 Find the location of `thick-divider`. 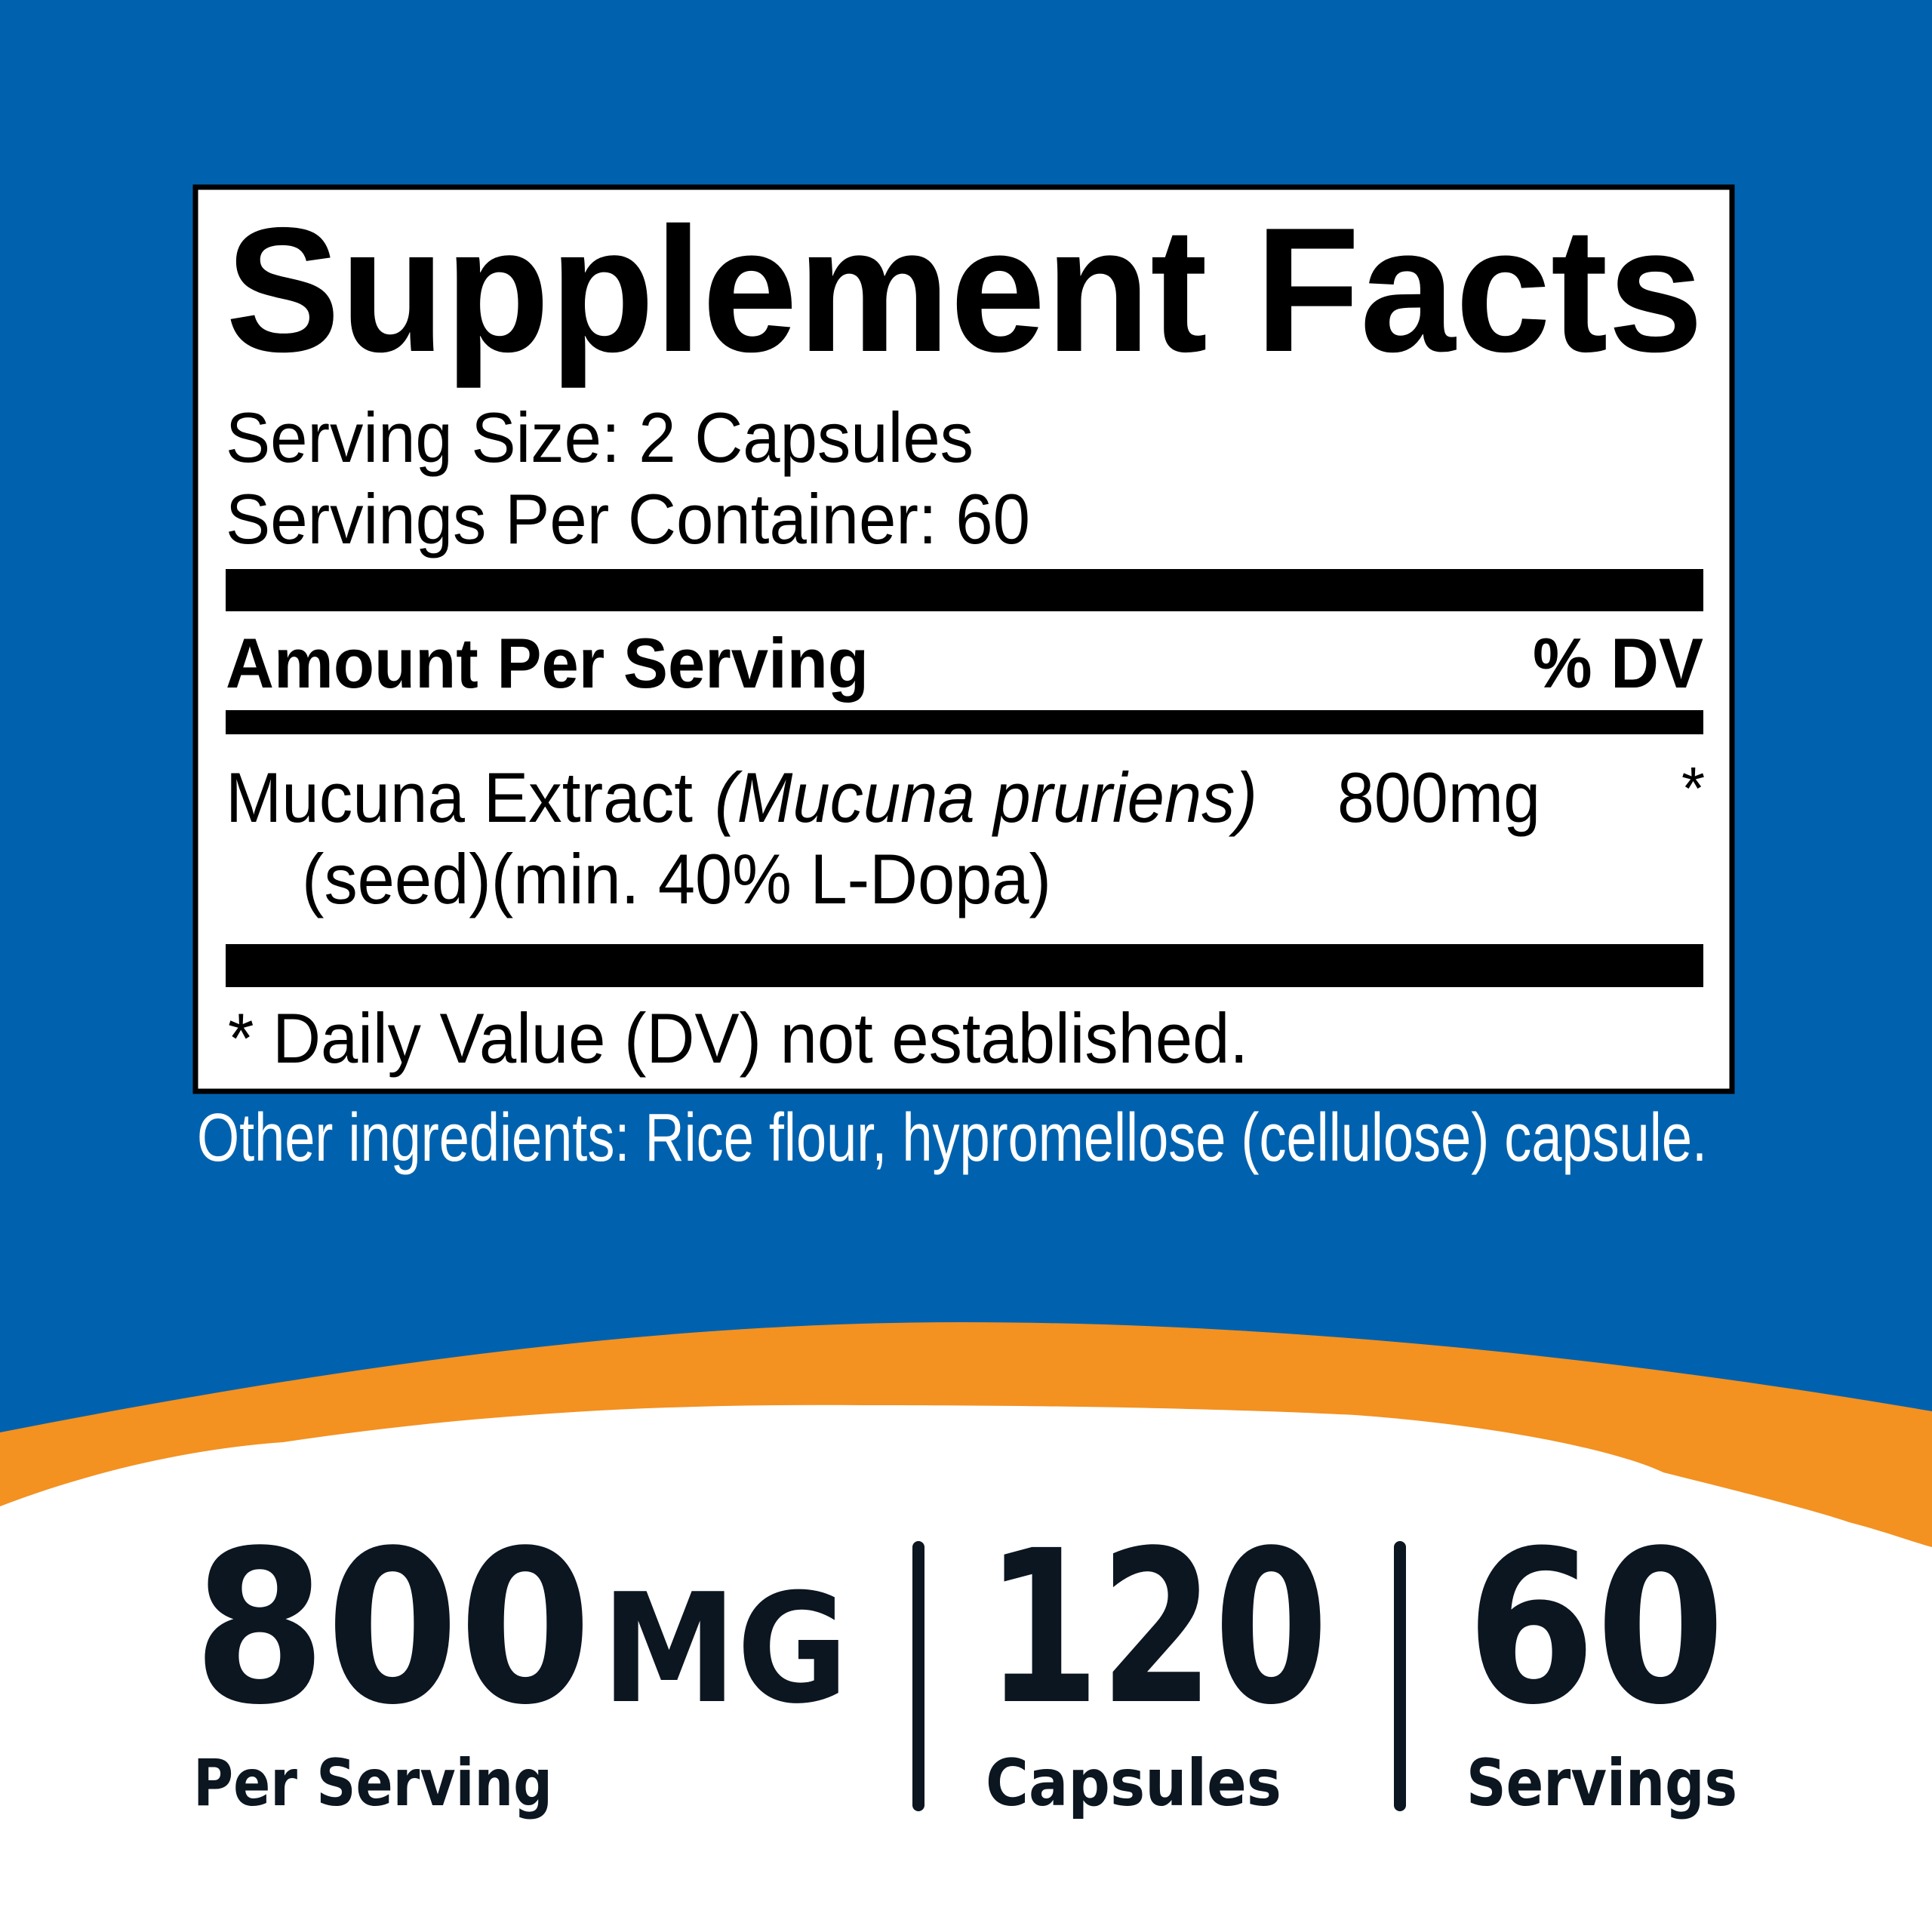

thick-divider is located at coordinates (964, 590).